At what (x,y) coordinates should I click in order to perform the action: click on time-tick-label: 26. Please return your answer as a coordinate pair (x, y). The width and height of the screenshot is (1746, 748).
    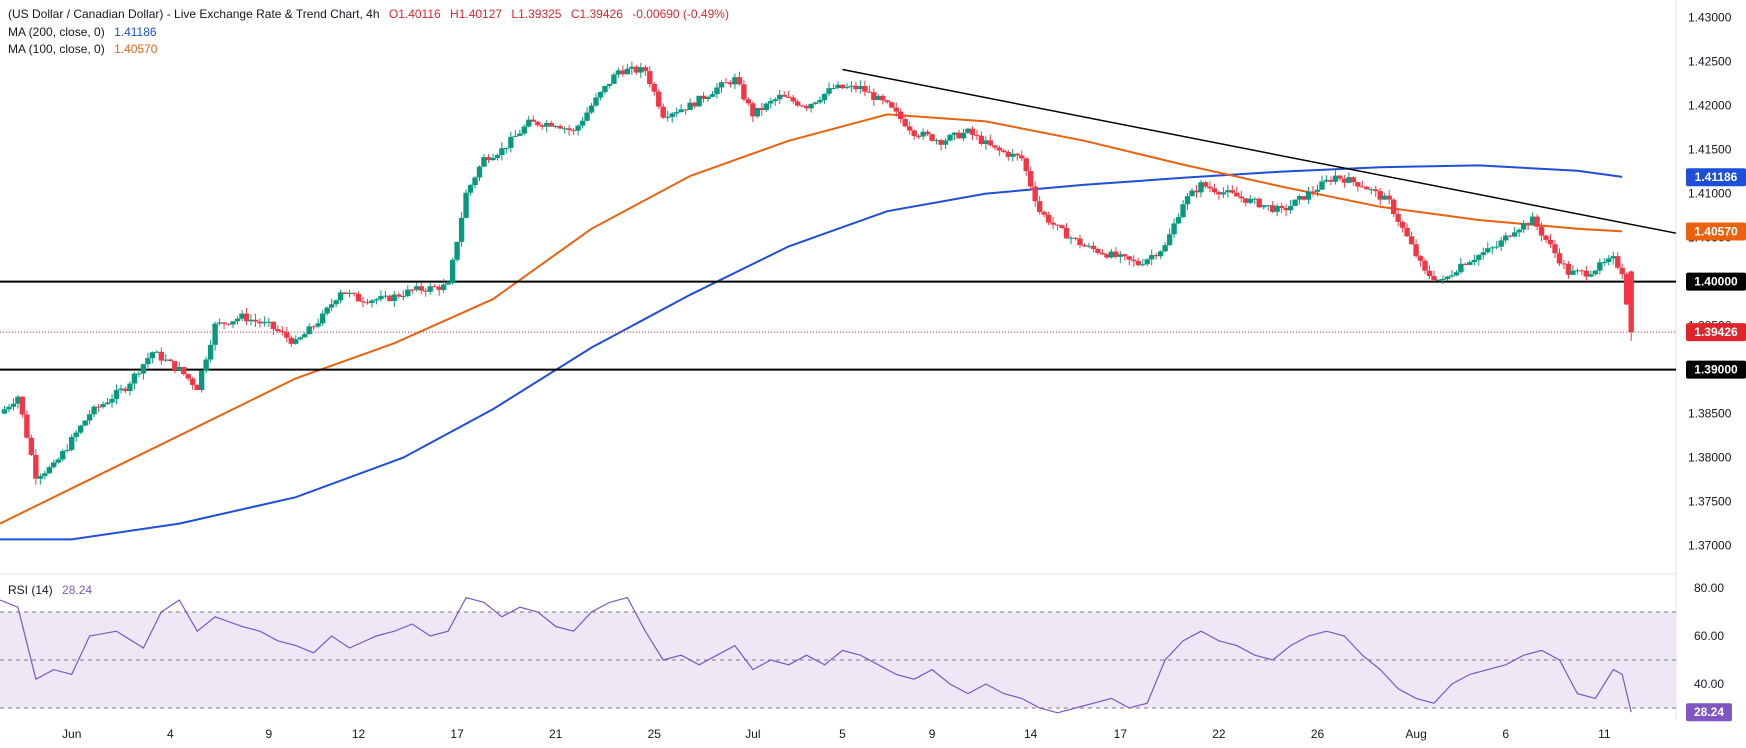
    Looking at the image, I should click on (1318, 734).